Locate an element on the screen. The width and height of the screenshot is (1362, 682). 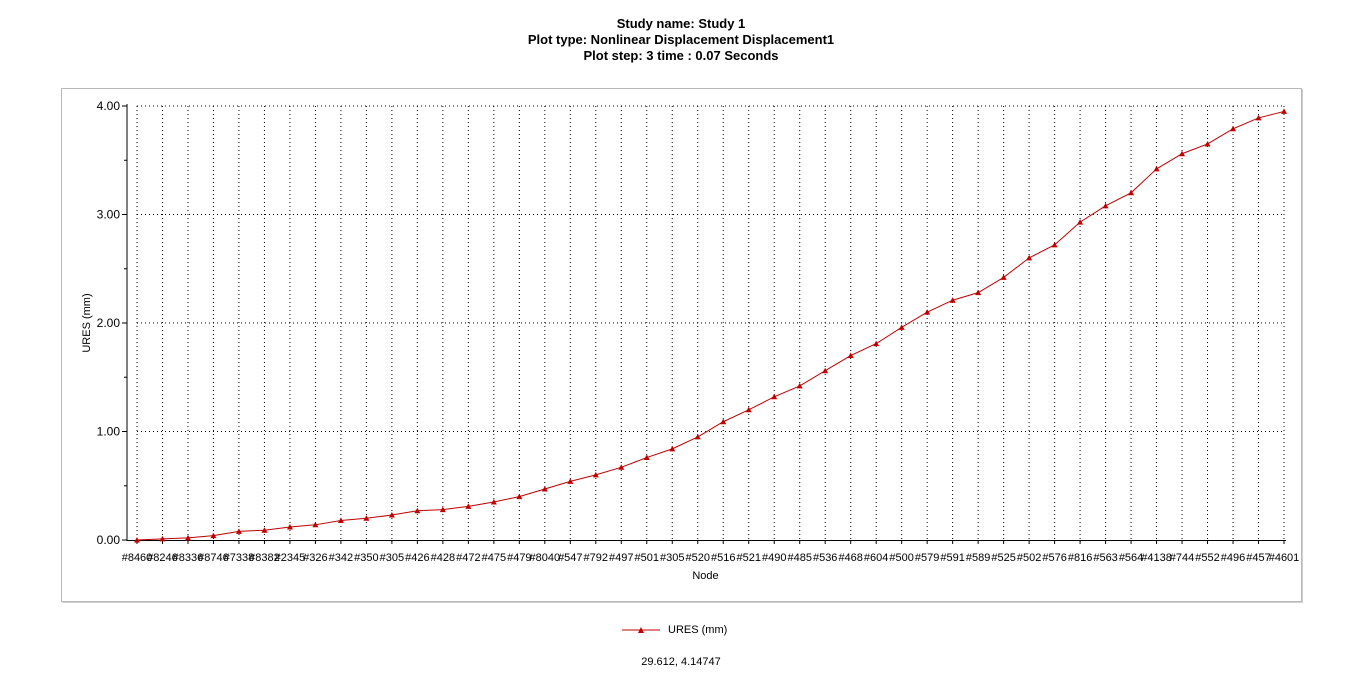
x-tick-label: #479 is located at coordinates (519, 558).